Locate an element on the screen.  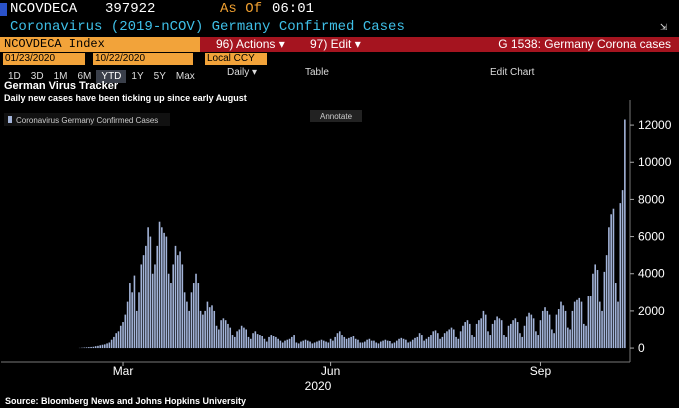
x-tick-label: Mar is located at coordinates (123, 371).